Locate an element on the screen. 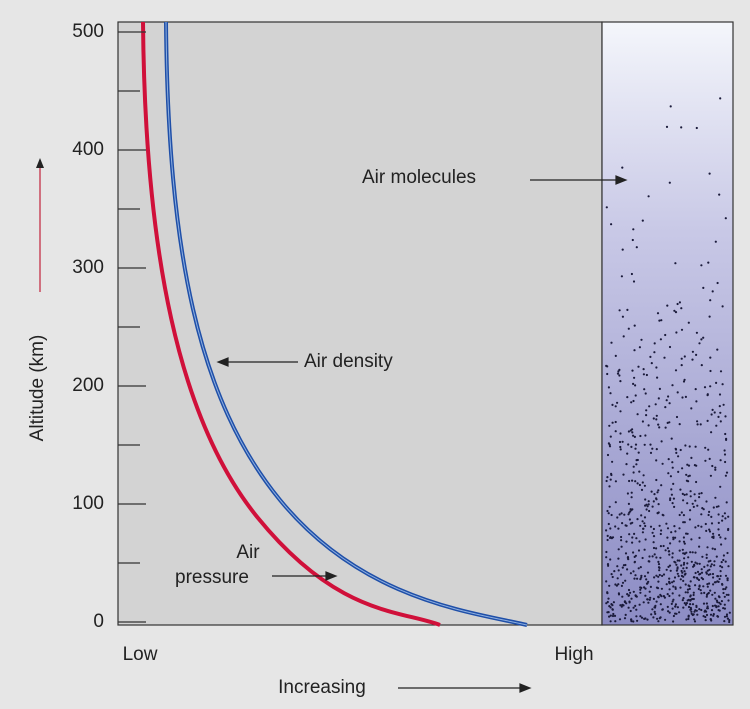 The width and height of the screenshot is (750, 709). y-tick-label: 400 is located at coordinates (88, 149).